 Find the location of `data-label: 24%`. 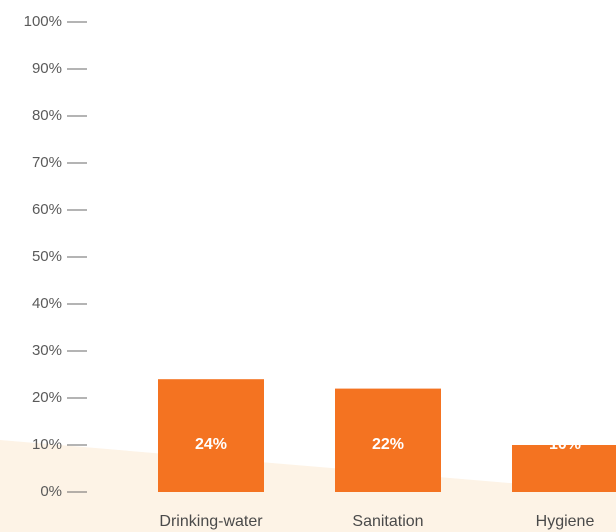

data-label: 24% is located at coordinates (211, 444).